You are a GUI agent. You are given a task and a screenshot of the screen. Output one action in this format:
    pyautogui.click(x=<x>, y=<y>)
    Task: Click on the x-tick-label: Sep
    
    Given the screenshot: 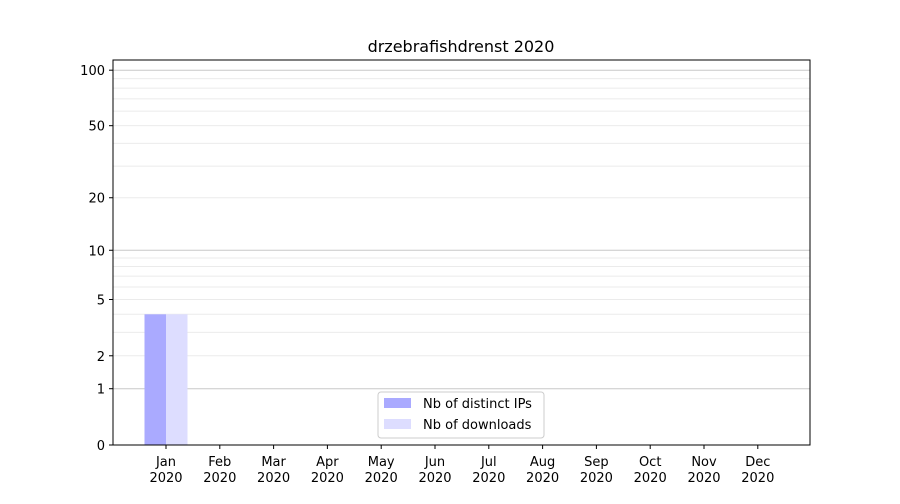 What is the action you would take?
    pyautogui.click(x=596, y=462)
    